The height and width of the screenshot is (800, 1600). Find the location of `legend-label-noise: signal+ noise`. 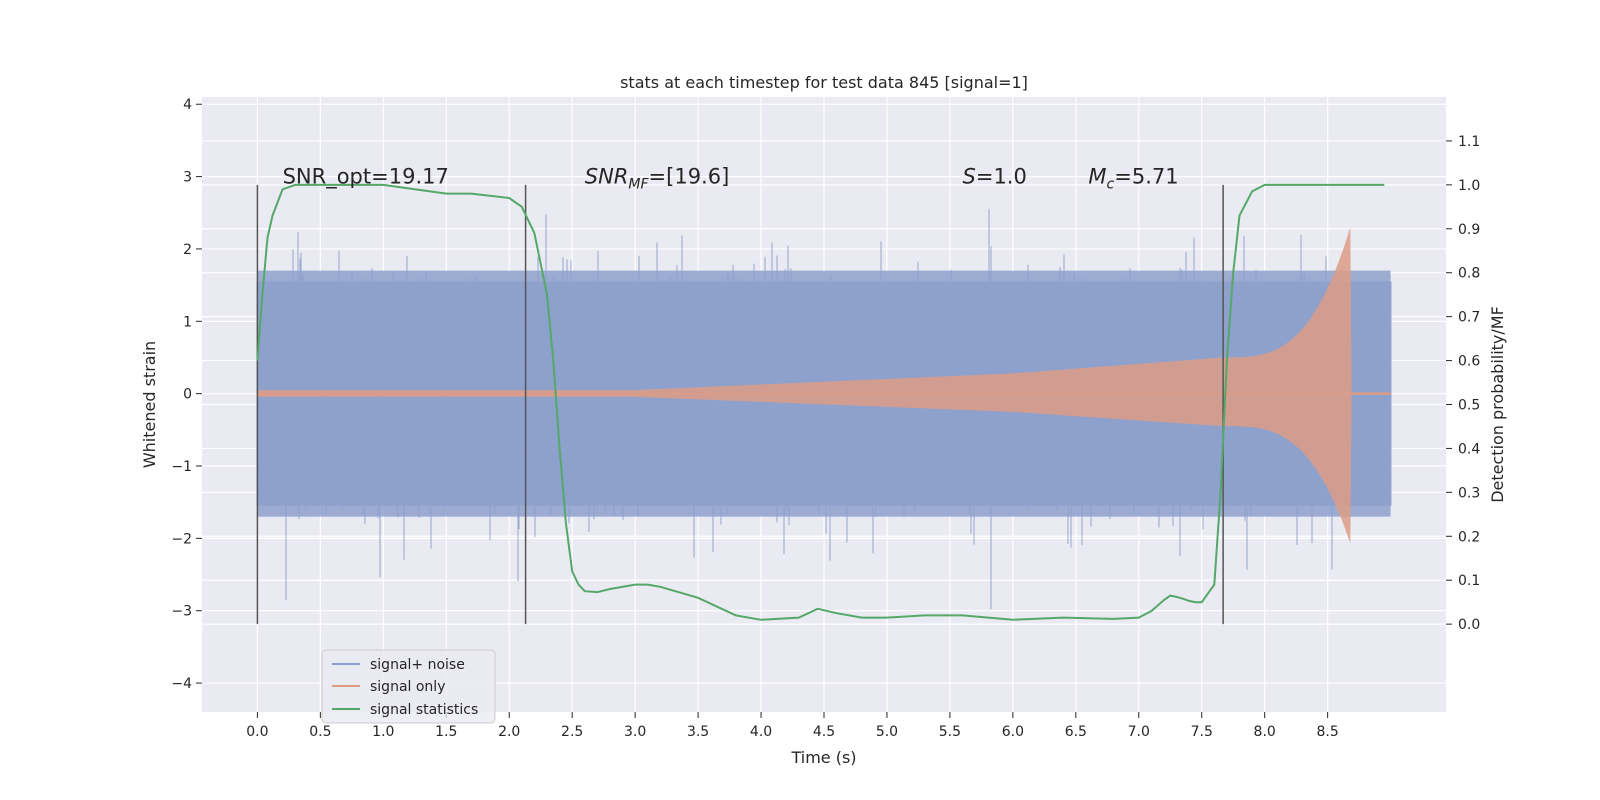

legend-label-noise: signal+ noise is located at coordinates (417, 665).